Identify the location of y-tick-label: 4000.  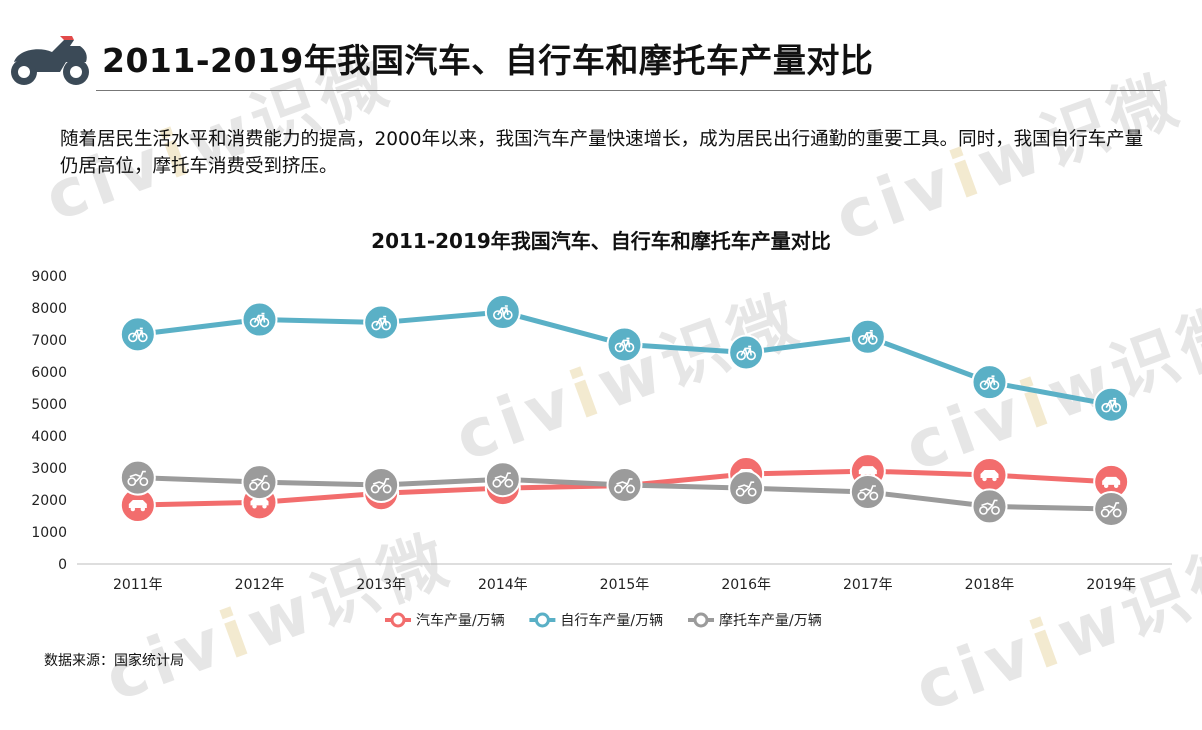
(49, 437).